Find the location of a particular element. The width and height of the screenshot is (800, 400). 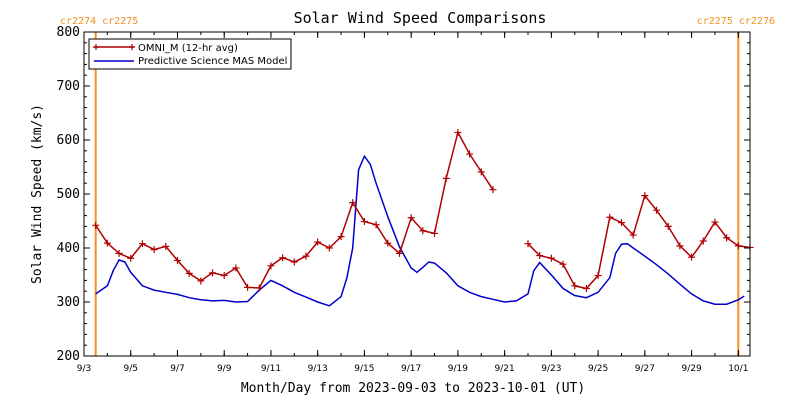

x-tick-label: 9/17 is located at coordinates (411, 369).